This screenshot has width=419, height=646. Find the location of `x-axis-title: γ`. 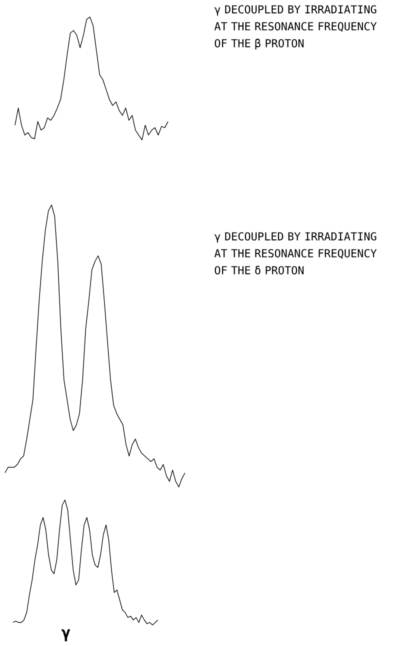

x-axis-title: γ is located at coordinates (66, 635).